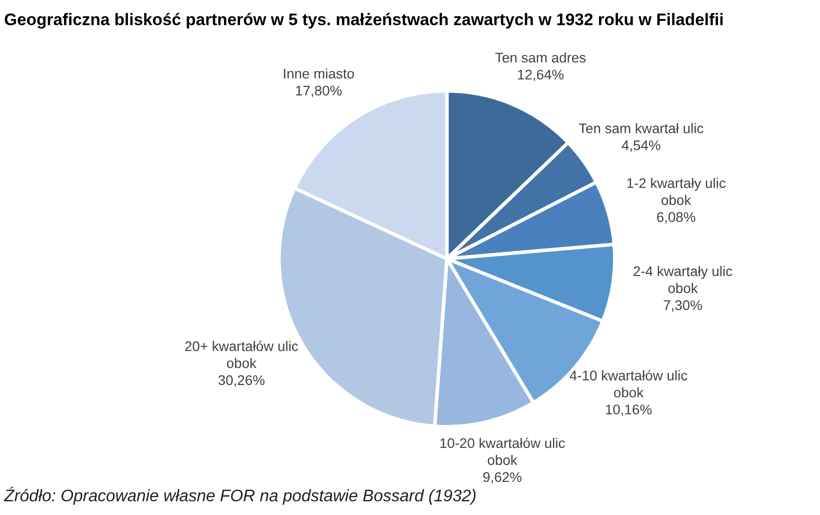 The image size is (820, 515). What do you see at coordinates (676, 192) in the screenshot?
I see `slice-label: 1-2 kwartały ulic obok` at bounding box center [676, 192].